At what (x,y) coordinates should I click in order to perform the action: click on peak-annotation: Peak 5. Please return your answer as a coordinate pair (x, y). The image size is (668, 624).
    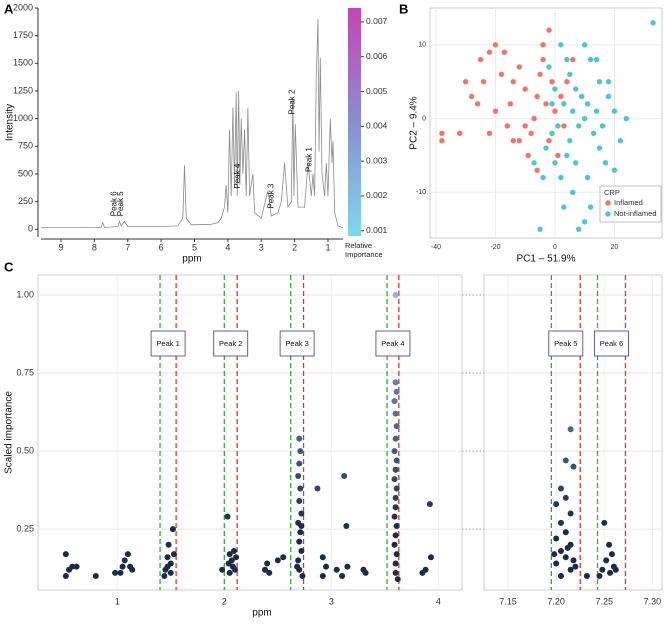
    Looking at the image, I should click on (120, 203).